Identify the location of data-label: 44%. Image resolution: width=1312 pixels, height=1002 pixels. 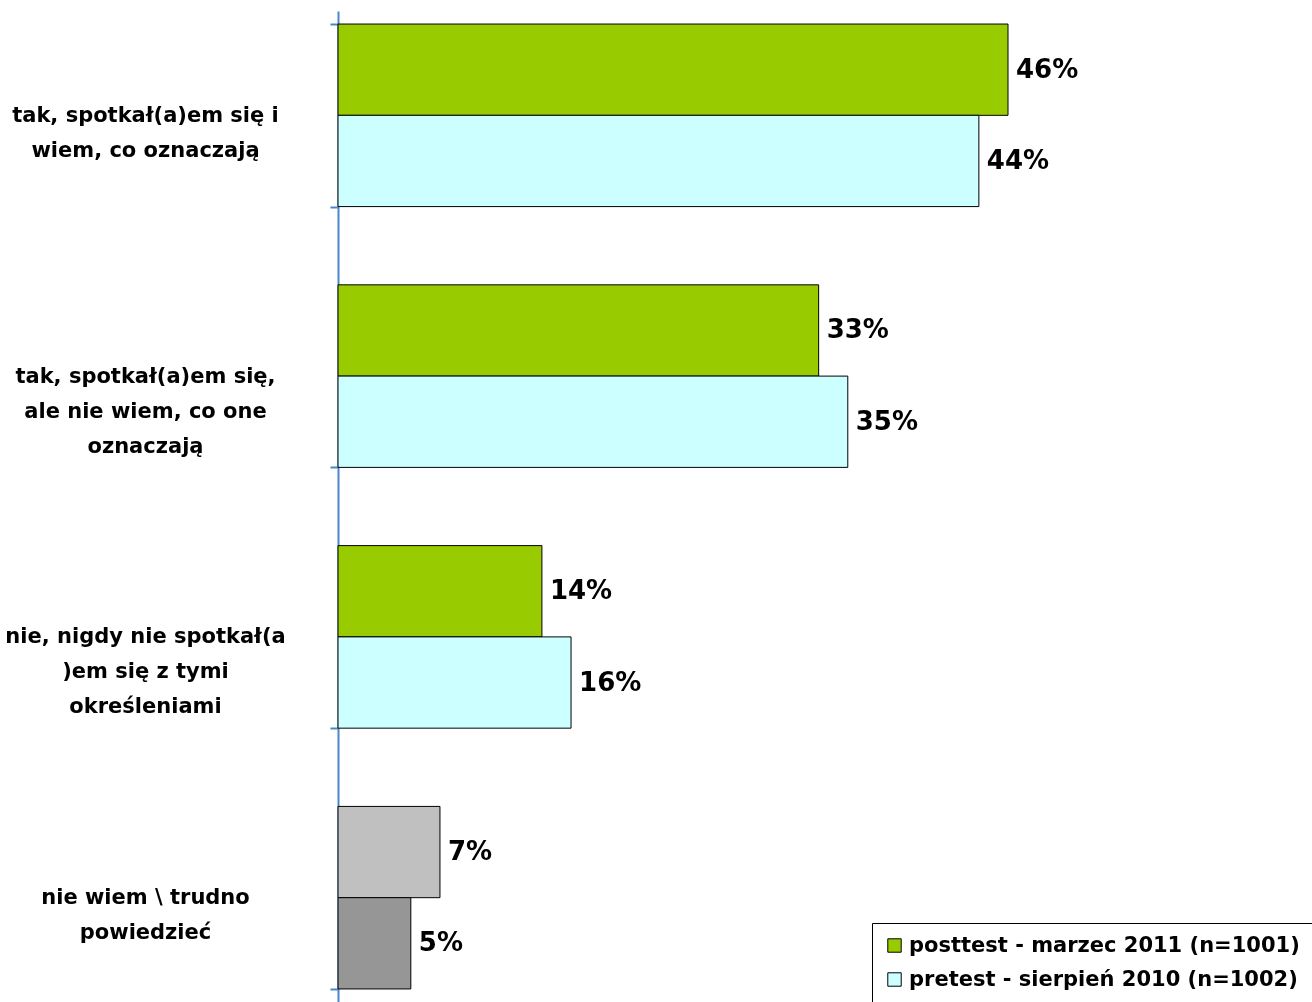
(1018, 159).